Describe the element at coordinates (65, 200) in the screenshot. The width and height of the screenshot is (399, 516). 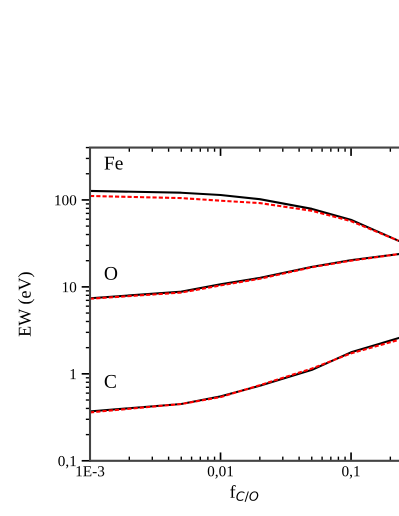
I see `y-tick-label: 100` at that location.